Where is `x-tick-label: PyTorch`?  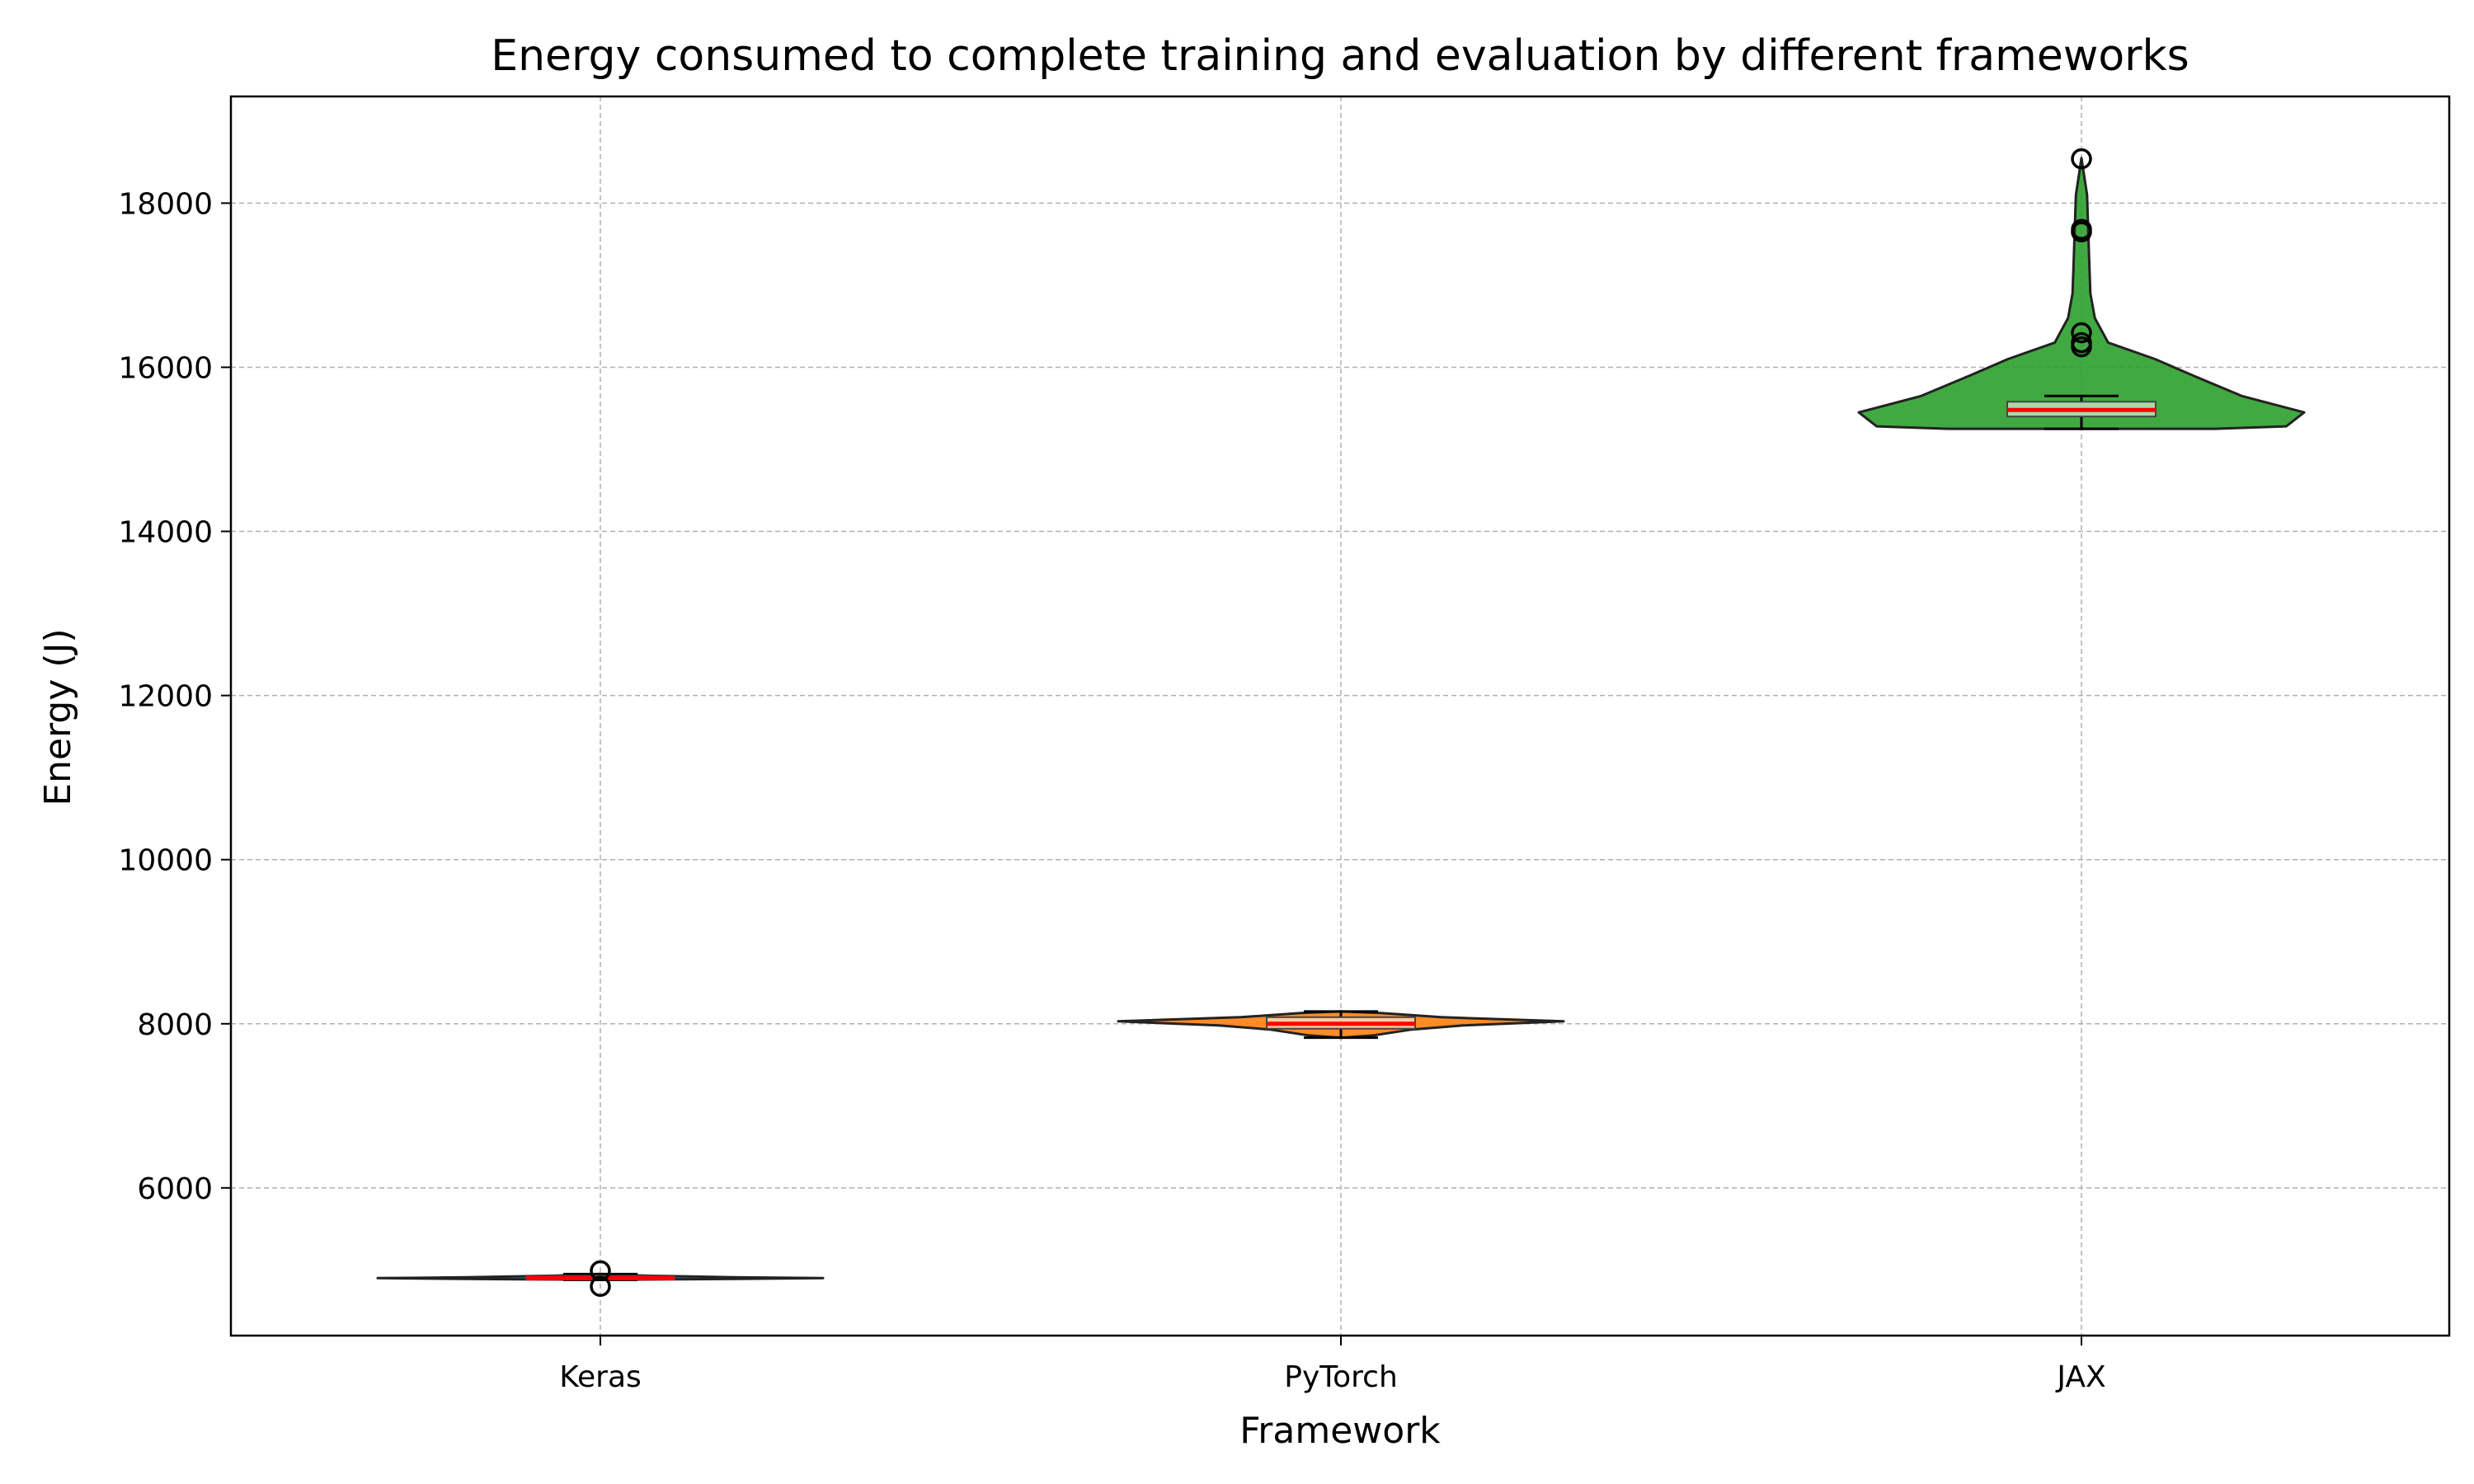
x-tick-label: PyTorch is located at coordinates (1341, 1377).